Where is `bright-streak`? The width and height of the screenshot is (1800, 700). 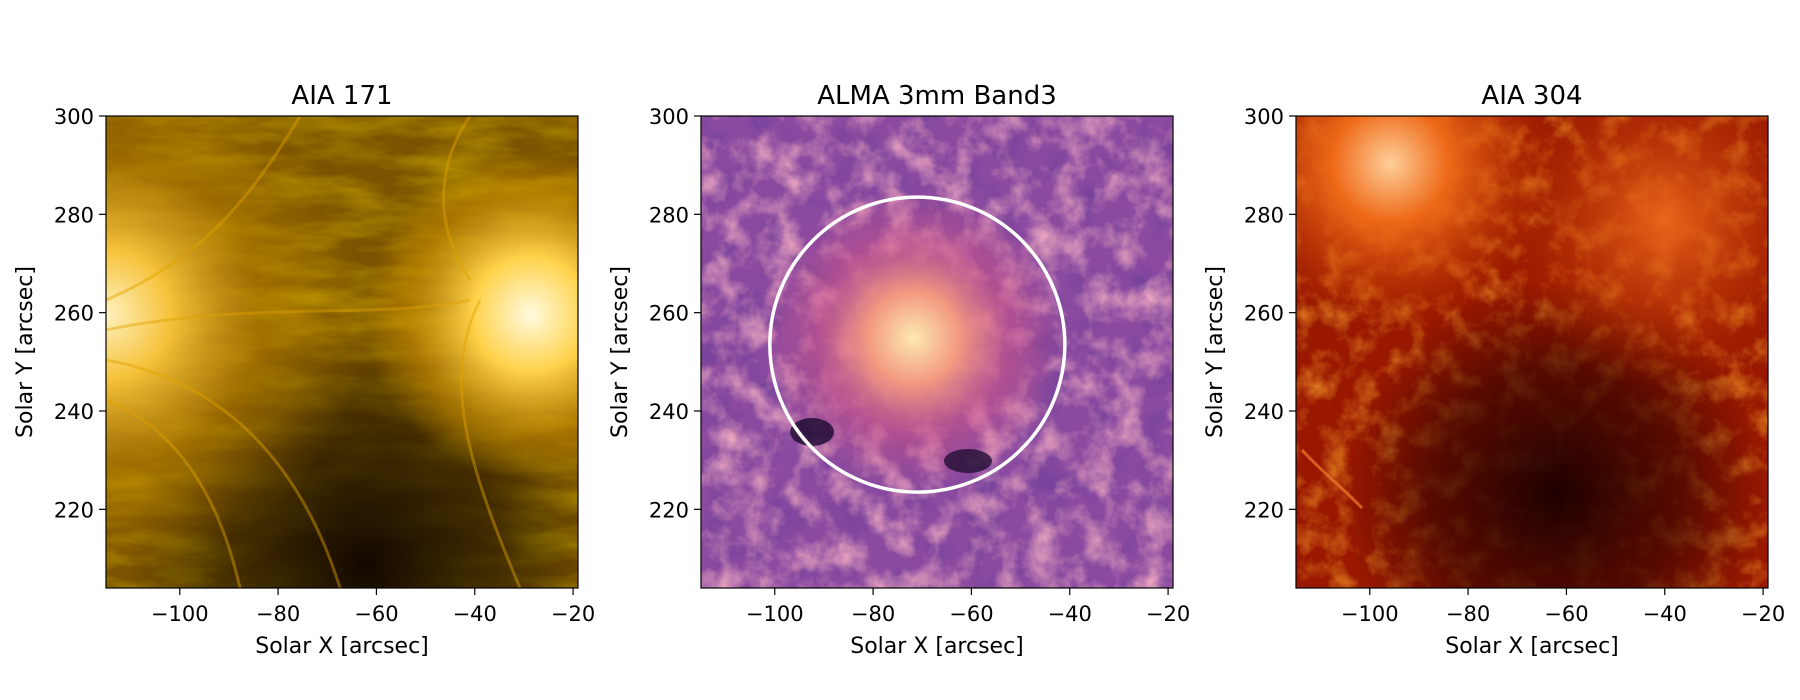
bright-streak is located at coordinates (1332, 479).